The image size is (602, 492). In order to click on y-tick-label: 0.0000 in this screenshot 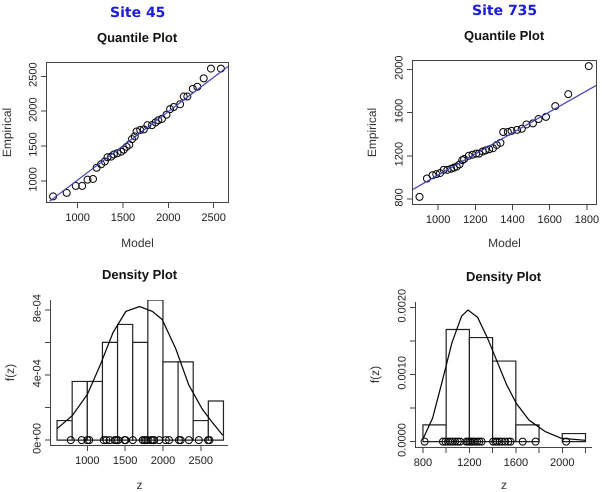, I will do `click(402, 440)`.